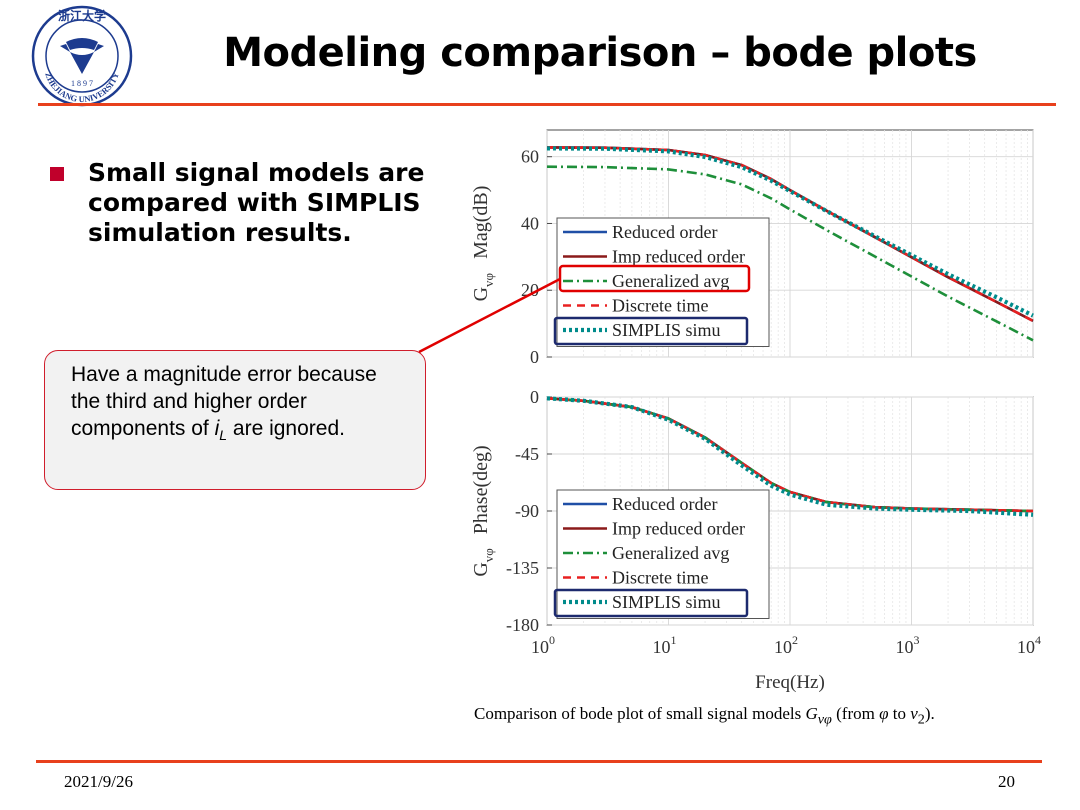 The width and height of the screenshot is (1080, 810). What do you see at coordinates (660, 578) in the screenshot?
I see `phase-legend-label: Discrete time` at bounding box center [660, 578].